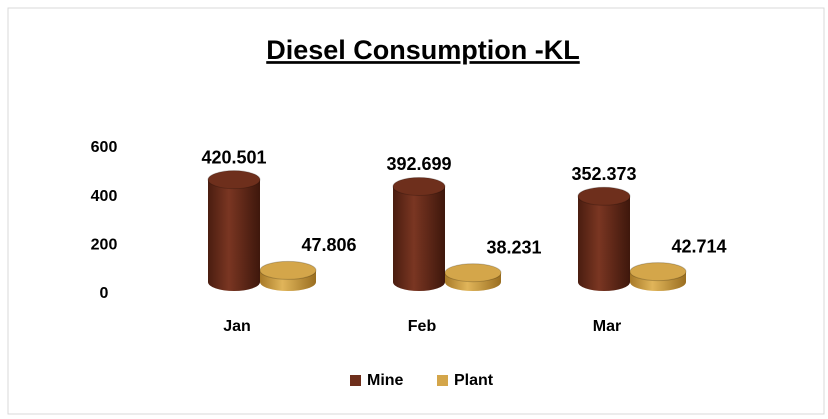 Image resolution: width=828 pixels, height=419 pixels. What do you see at coordinates (423, 50) in the screenshot?
I see `chart-title: Diesel Consumption -KL` at bounding box center [423, 50].